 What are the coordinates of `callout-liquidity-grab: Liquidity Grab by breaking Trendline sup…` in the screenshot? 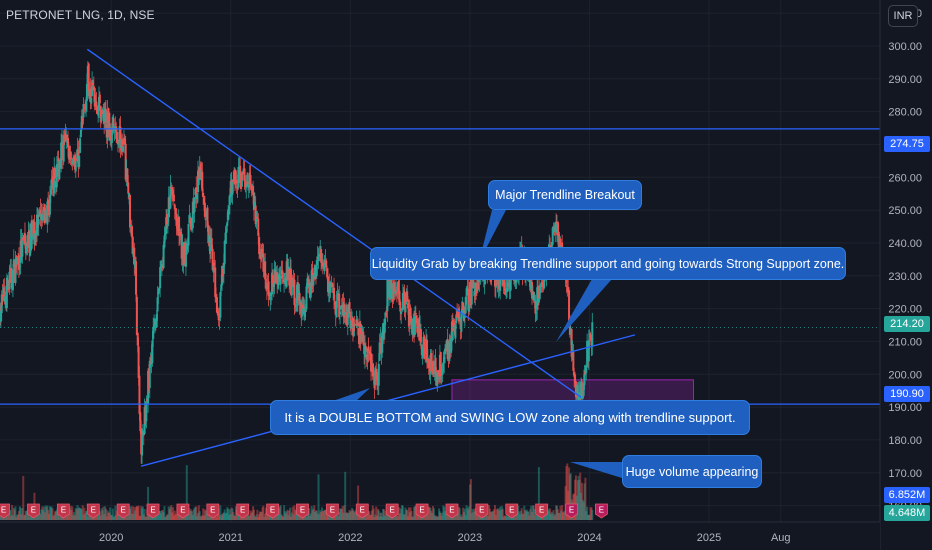 It's located at (608, 263).